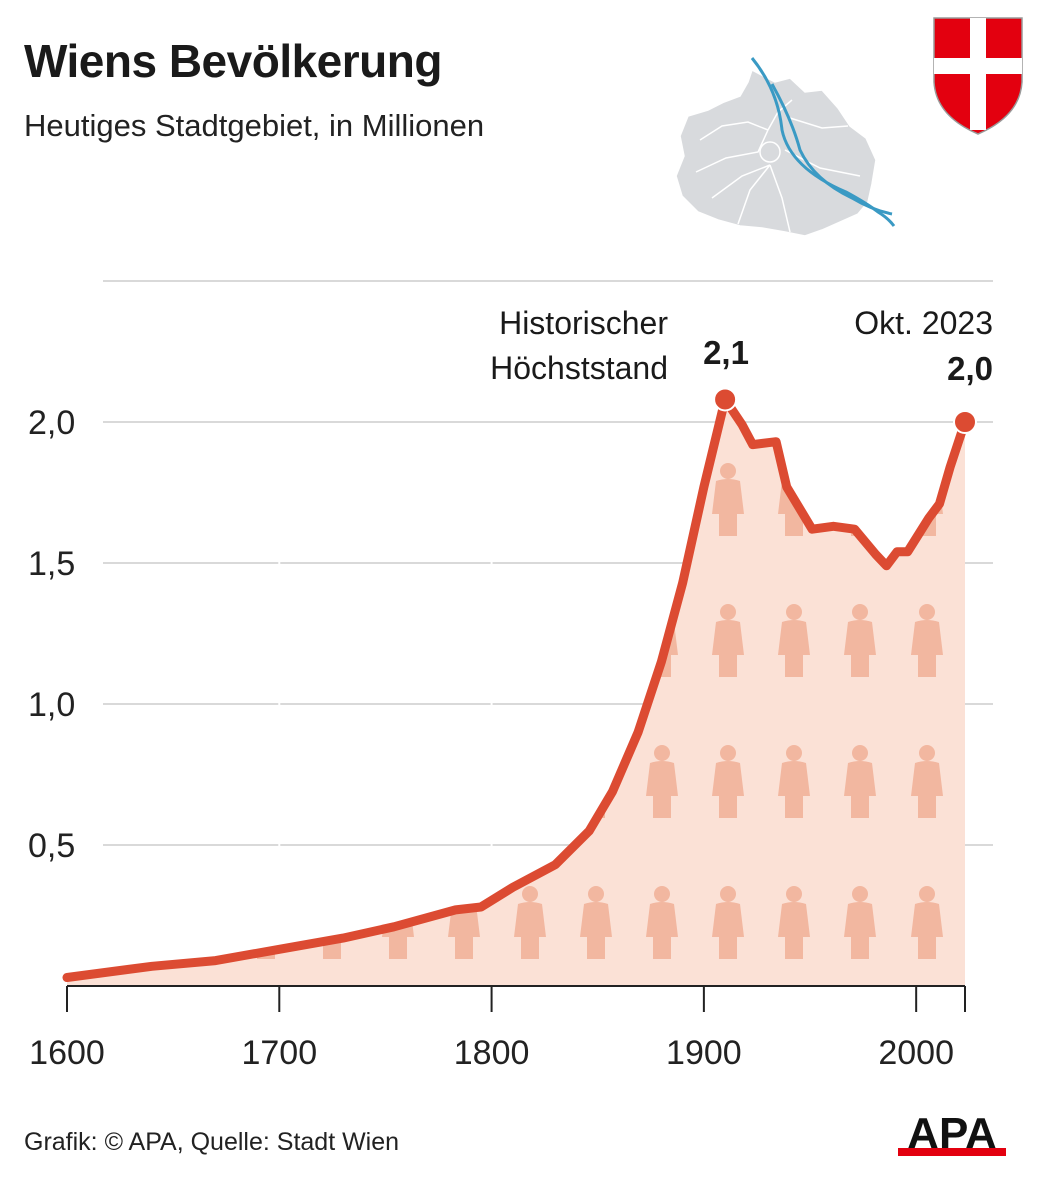  What do you see at coordinates (965, 422) in the screenshot?
I see `latest-marker` at bounding box center [965, 422].